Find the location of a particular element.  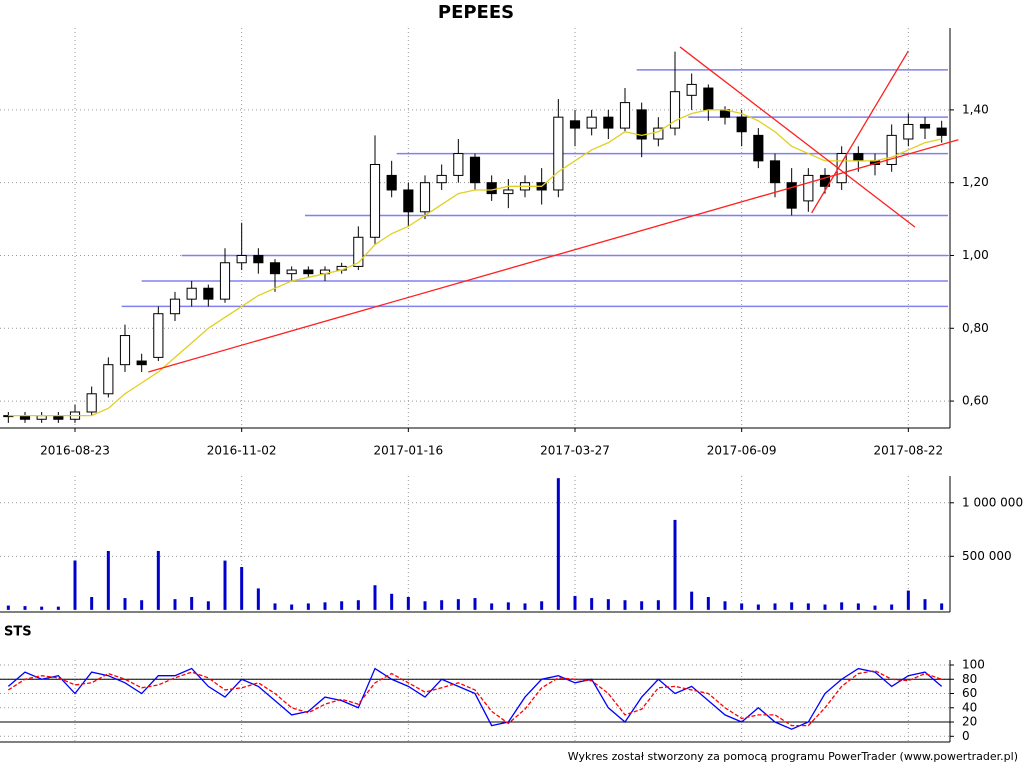

chart-title: PEPEES is located at coordinates (476, 12).